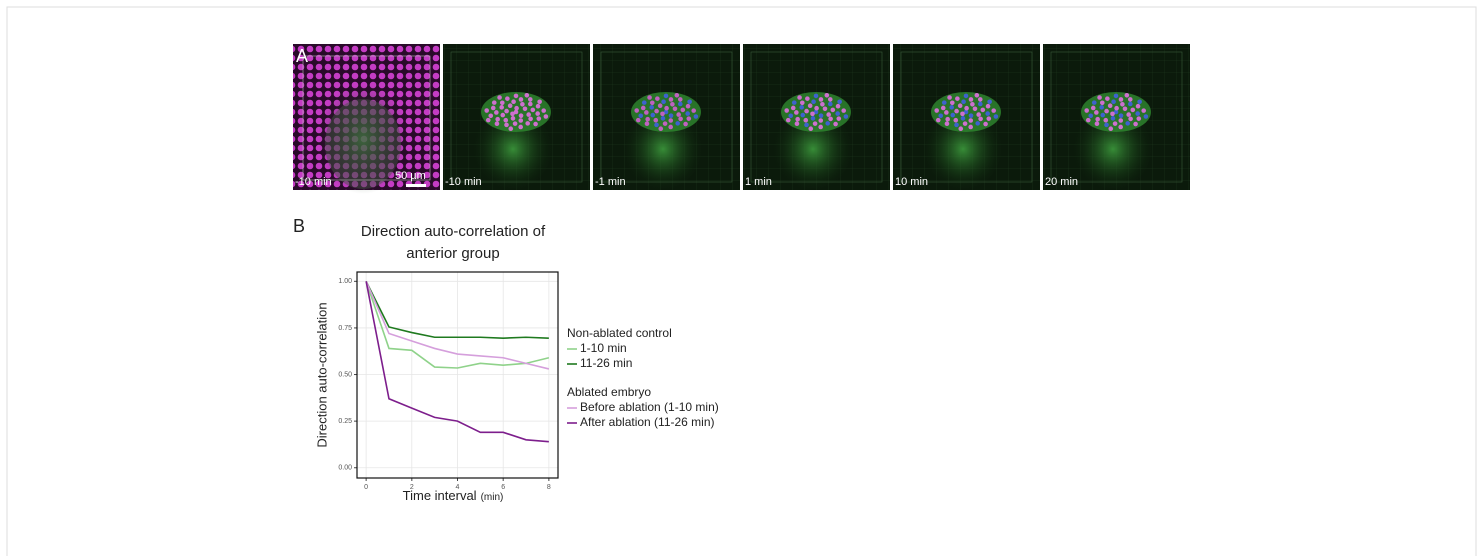 Image resolution: width=1483 pixels, height=556 pixels. What do you see at coordinates (911, 182) in the screenshot?
I see `time-label: 10 min` at bounding box center [911, 182].